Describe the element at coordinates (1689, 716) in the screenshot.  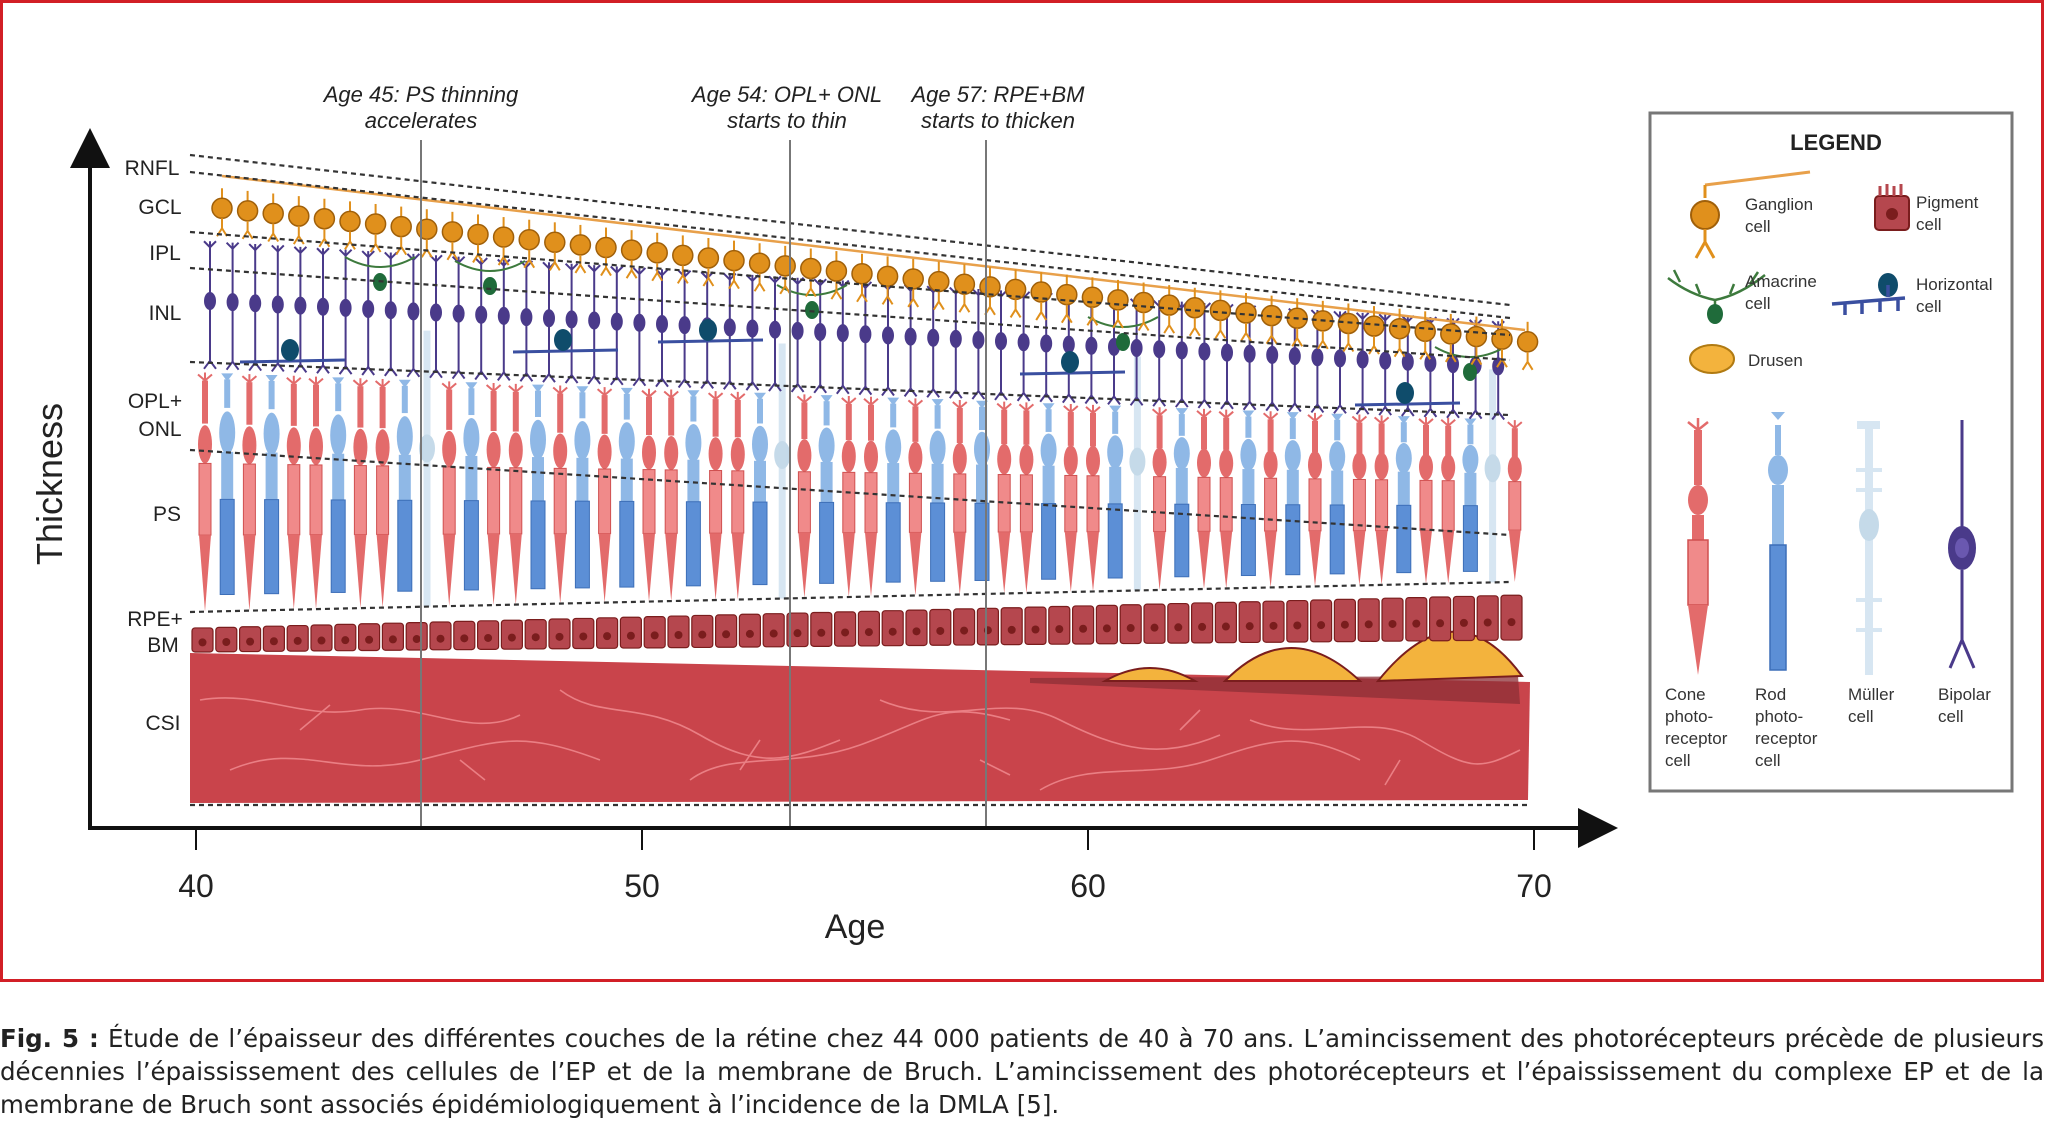
I see `legend-cone-label-2: photo-` at that location.